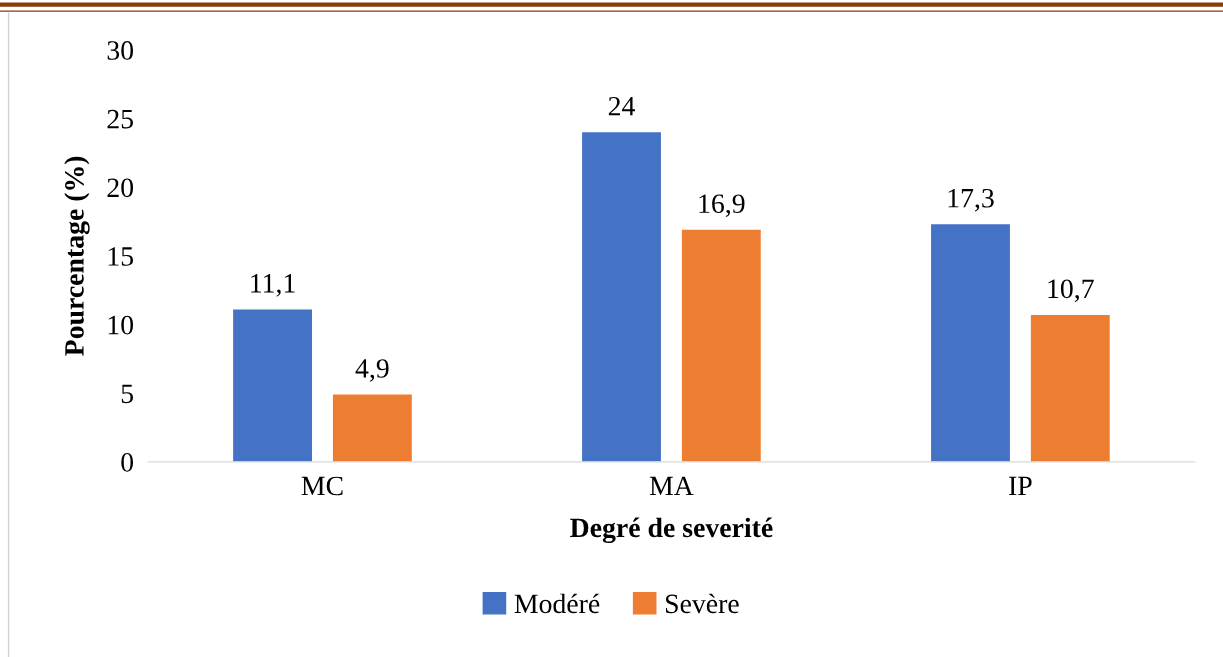 This screenshot has width=1223, height=657. Describe the element at coordinates (127, 462) in the screenshot. I see `y-tick-label: 0` at that location.